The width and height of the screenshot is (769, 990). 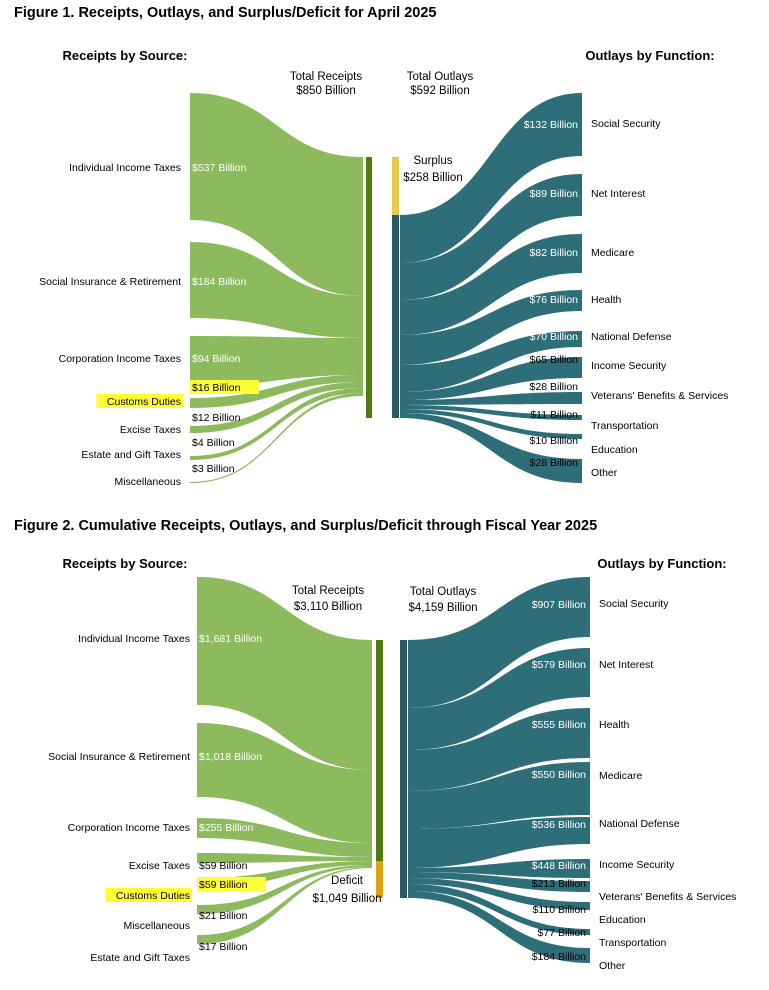 I want to click on fig1-outlay-label: Net Interest, so click(x=618, y=194).